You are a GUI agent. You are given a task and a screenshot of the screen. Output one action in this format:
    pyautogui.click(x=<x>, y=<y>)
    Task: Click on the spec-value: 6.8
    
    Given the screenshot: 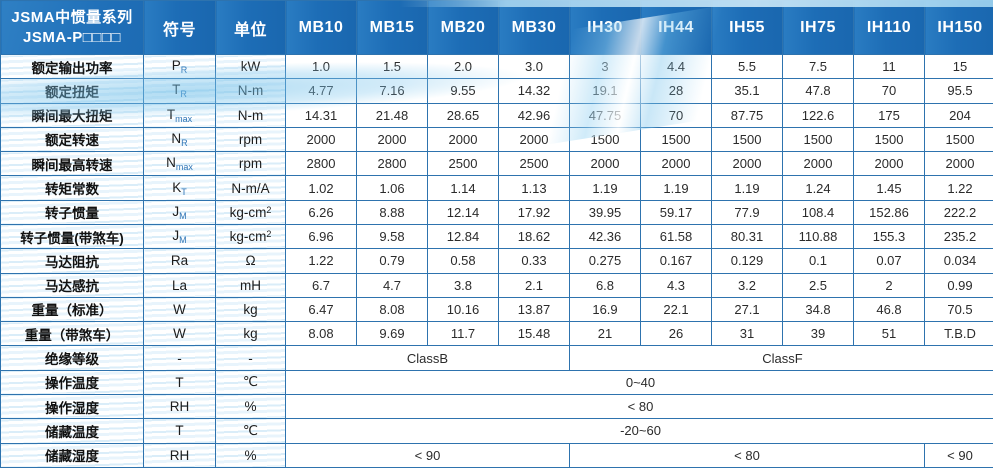 What is the action you would take?
    pyautogui.click(x=605, y=285)
    